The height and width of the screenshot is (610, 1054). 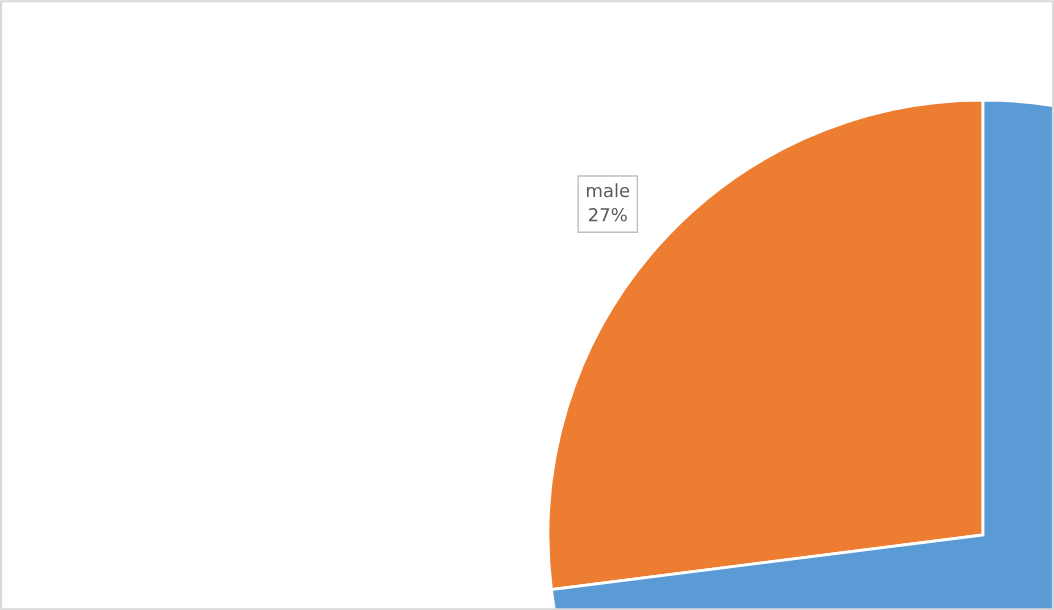 What do you see at coordinates (608, 214) in the screenshot?
I see `data-label: 27%` at bounding box center [608, 214].